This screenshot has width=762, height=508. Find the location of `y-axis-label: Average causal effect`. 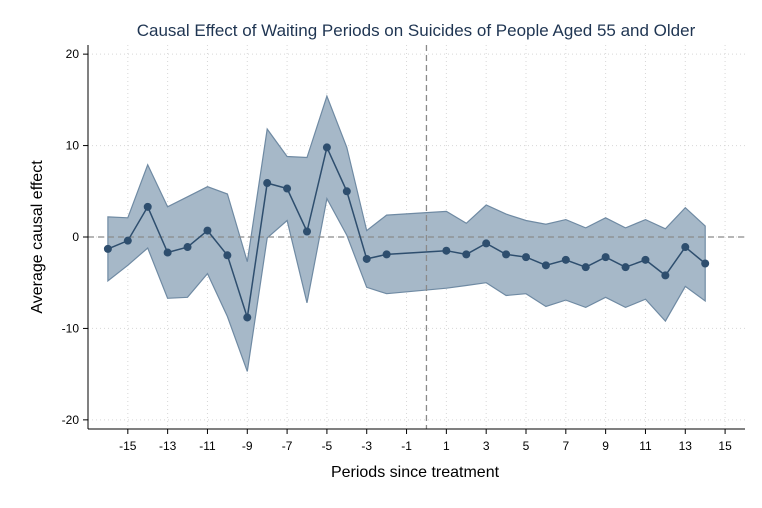

y-axis-label: Average causal effect is located at coordinates (37, 237).